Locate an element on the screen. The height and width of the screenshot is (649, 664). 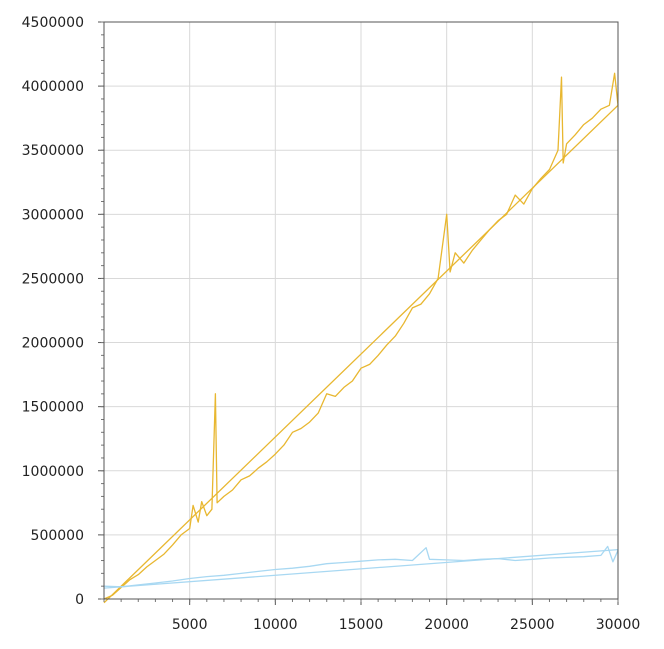
y-tick-label: 1000000 is located at coordinates (53, 472).